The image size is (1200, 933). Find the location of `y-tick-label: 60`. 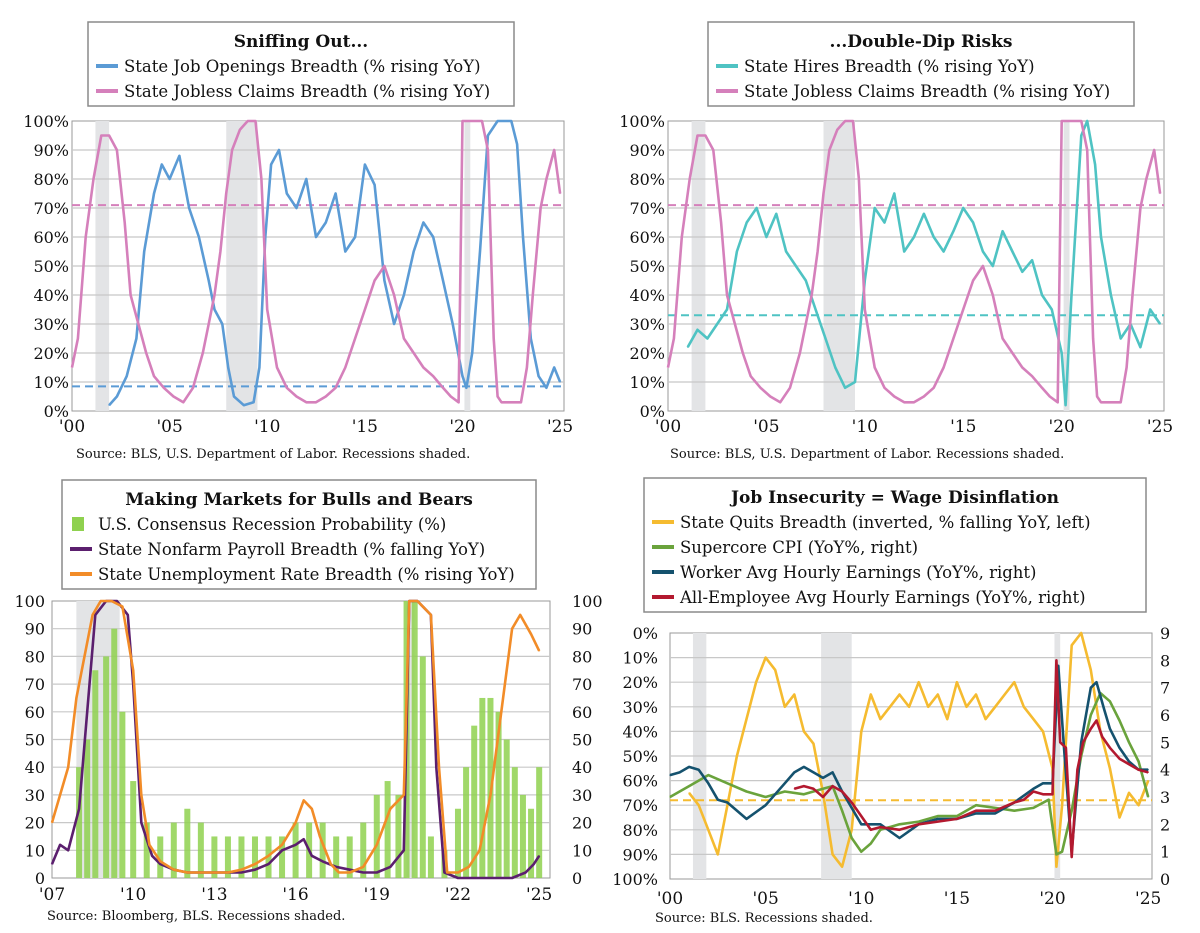

y-tick-label: 60 is located at coordinates (35, 712).